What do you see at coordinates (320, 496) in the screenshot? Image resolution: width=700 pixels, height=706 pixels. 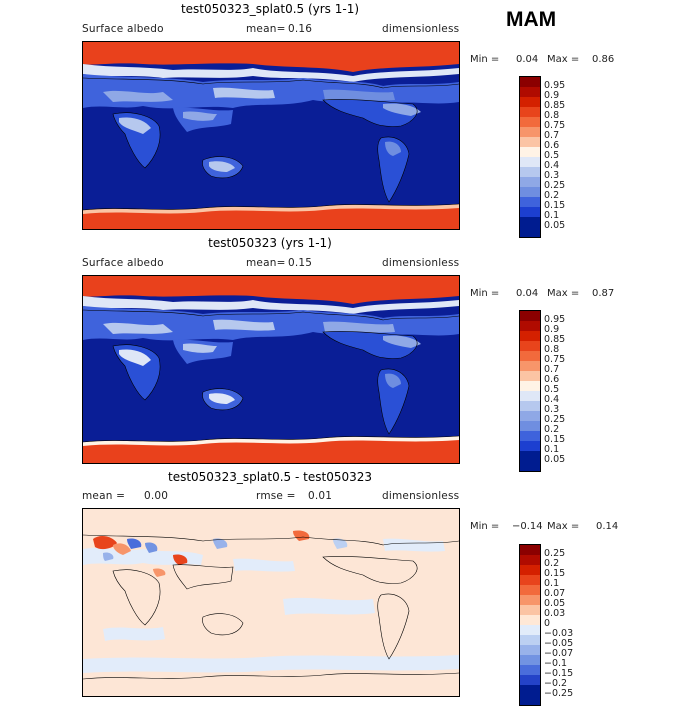 I see `panel-3-rmse-value: 0.01` at bounding box center [320, 496].